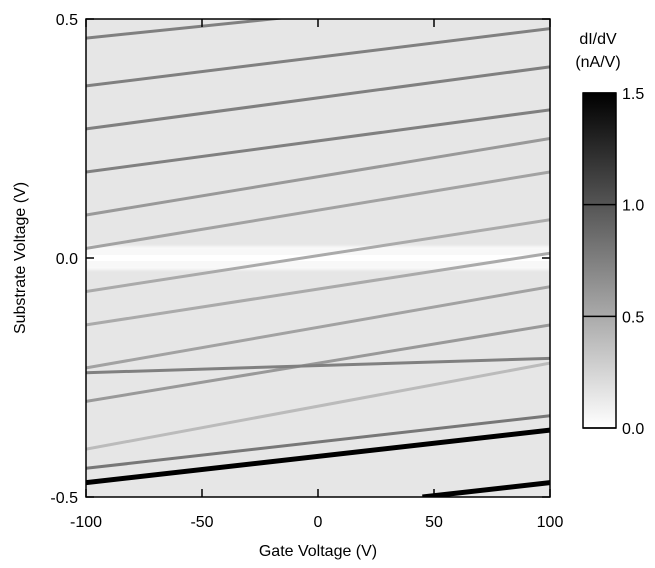 The image size is (655, 568). I want to click on x-axis-label: Gate Voltage (V), so click(318, 551).